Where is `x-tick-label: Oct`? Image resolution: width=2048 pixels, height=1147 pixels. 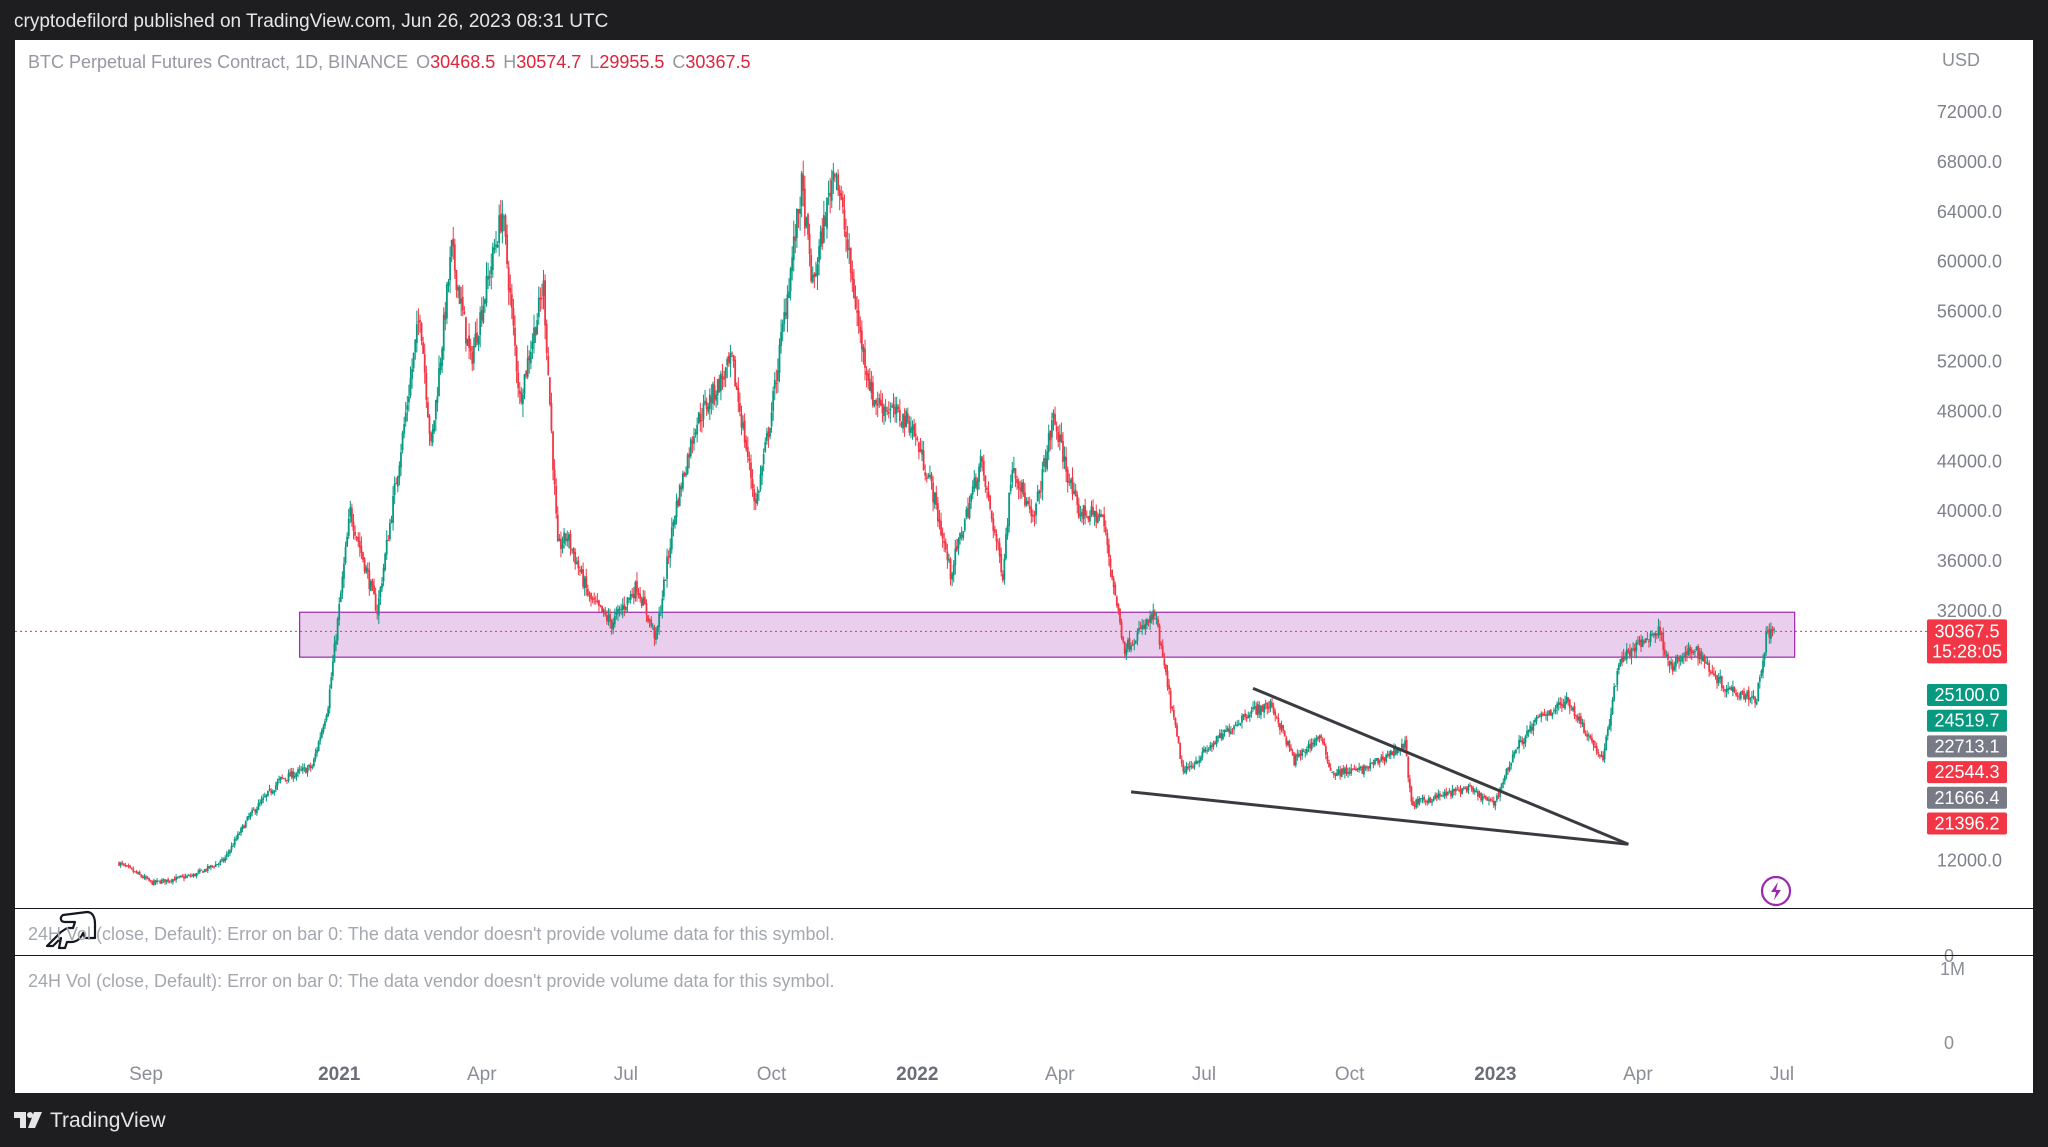 x-tick-label: Oct is located at coordinates (1350, 1074).